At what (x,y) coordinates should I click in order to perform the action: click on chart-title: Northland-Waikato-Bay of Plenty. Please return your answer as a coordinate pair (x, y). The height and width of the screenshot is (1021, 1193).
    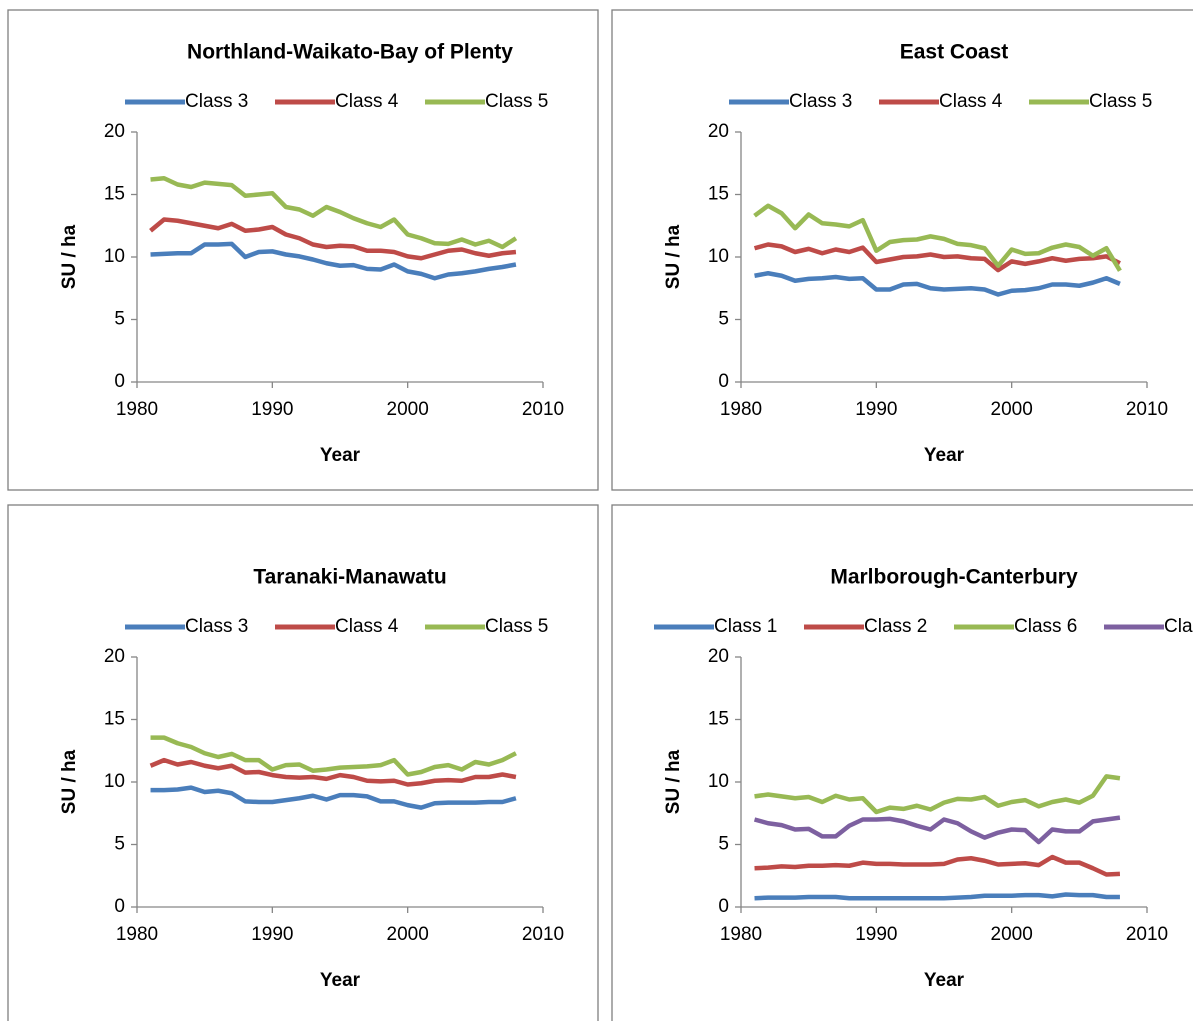
    Looking at the image, I should click on (350, 52).